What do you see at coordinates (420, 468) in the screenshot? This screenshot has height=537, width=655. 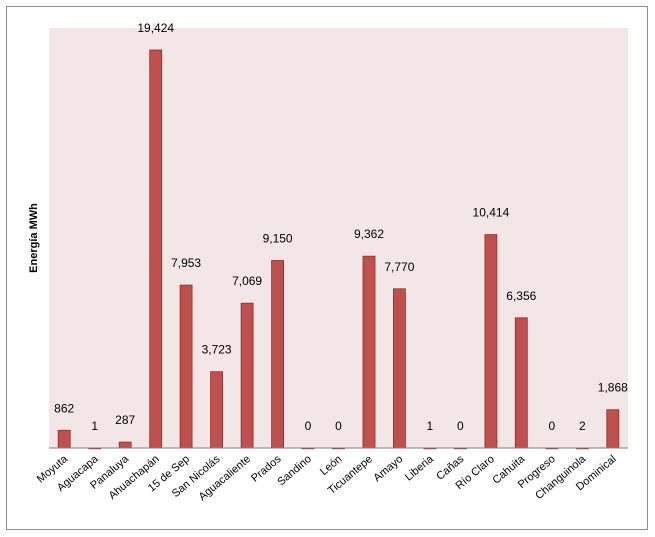 I see `x-tick-label-12: Liberia` at bounding box center [420, 468].